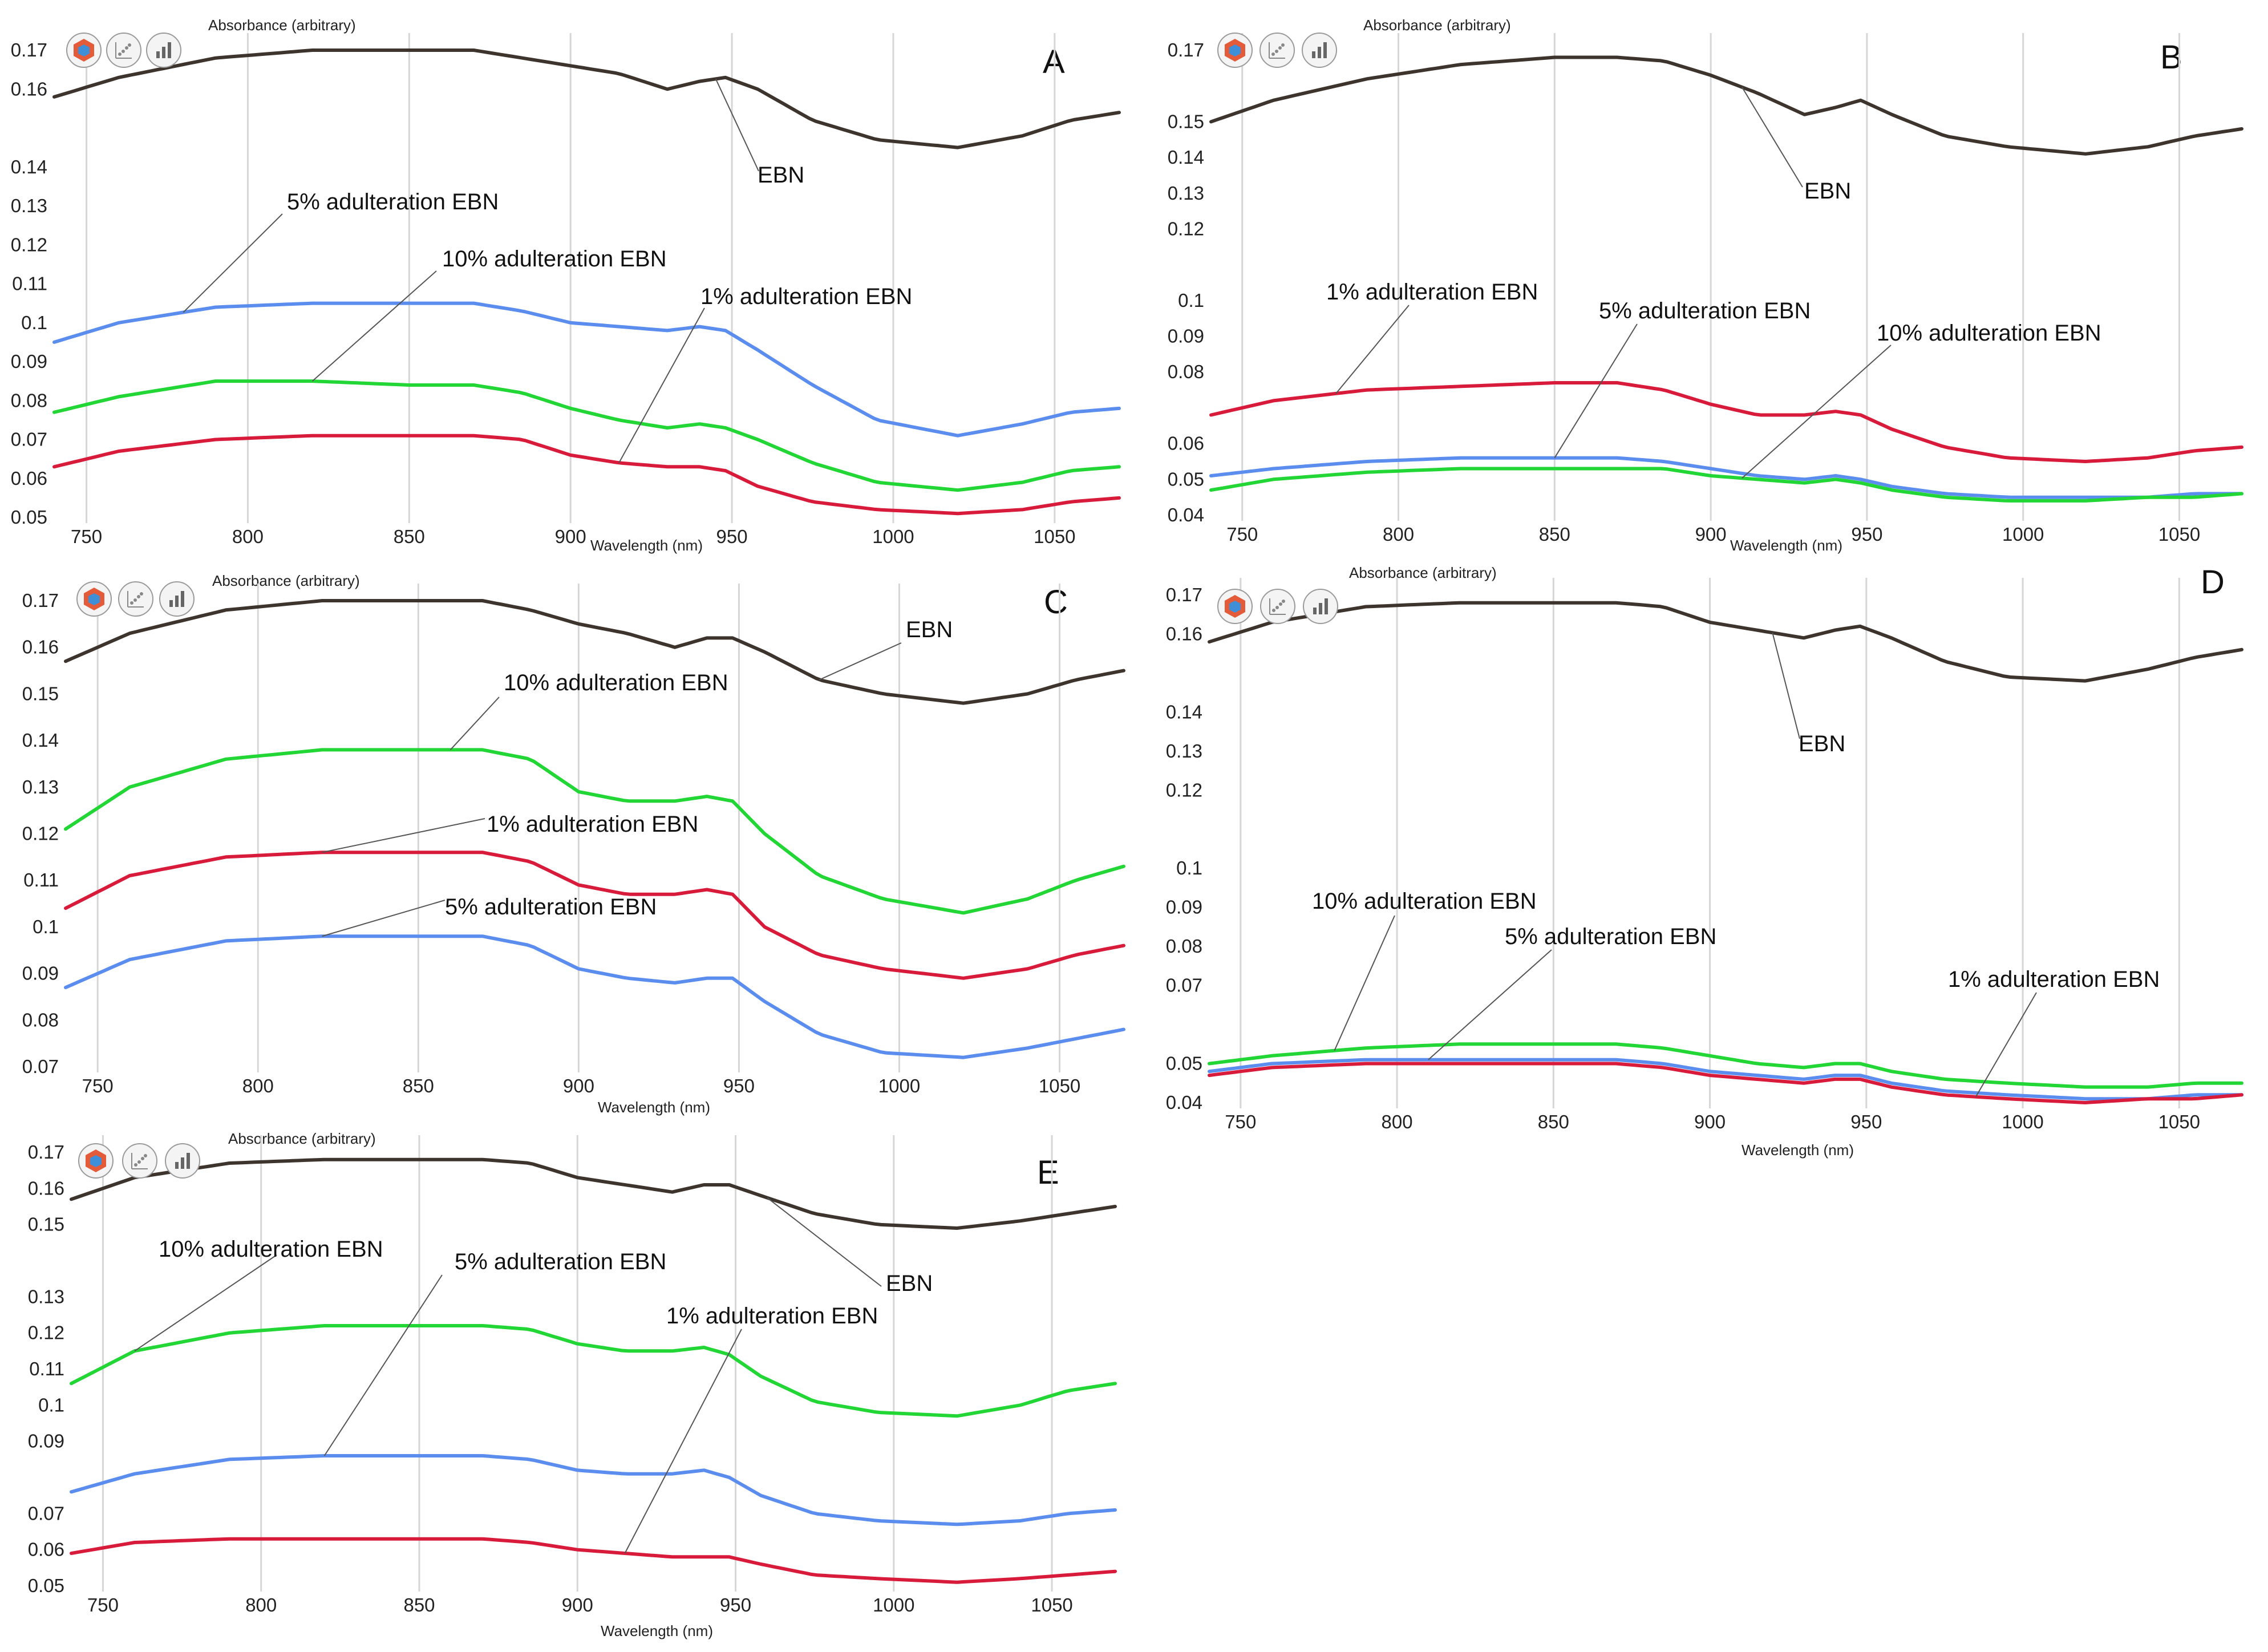  Describe the element at coordinates (271, 1249) in the screenshot. I see `panel-e-label-10pct: 10% adulteration EBN` at that location.